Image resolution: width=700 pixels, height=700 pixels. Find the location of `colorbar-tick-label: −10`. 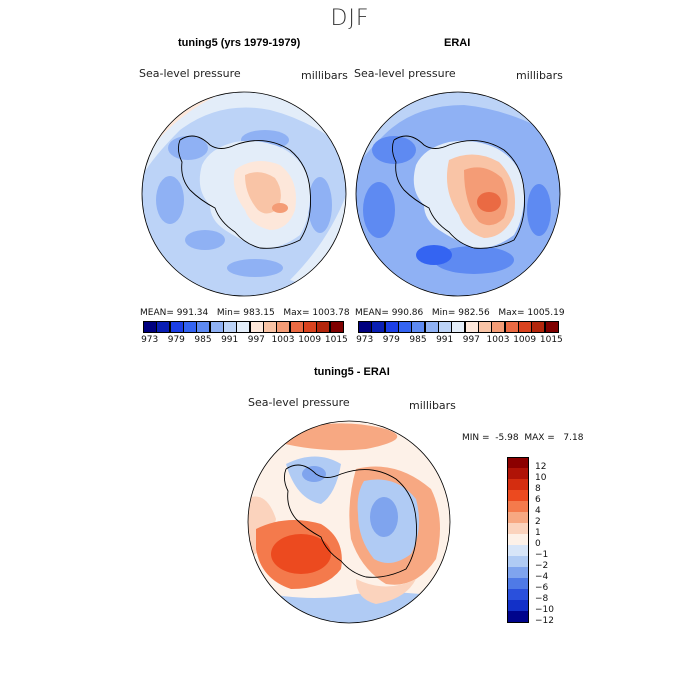

colorbar-tick-label: −10 is located at coordinates (544, 610).